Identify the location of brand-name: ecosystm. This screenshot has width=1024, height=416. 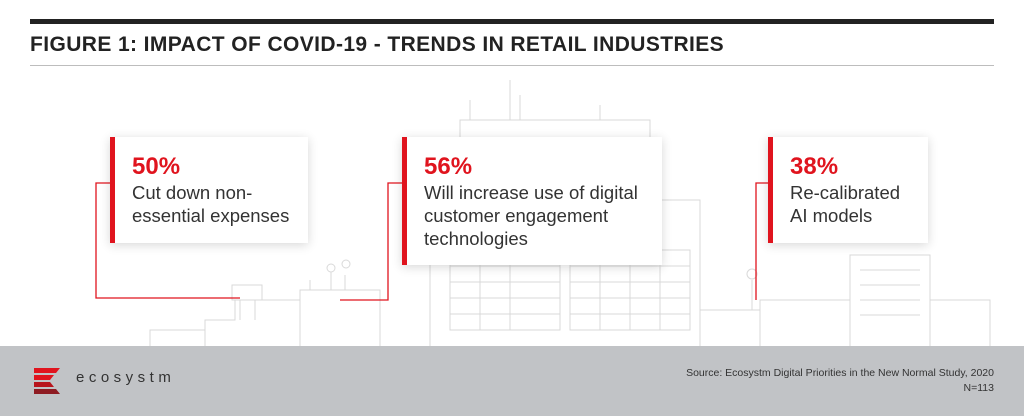
(126, 377).